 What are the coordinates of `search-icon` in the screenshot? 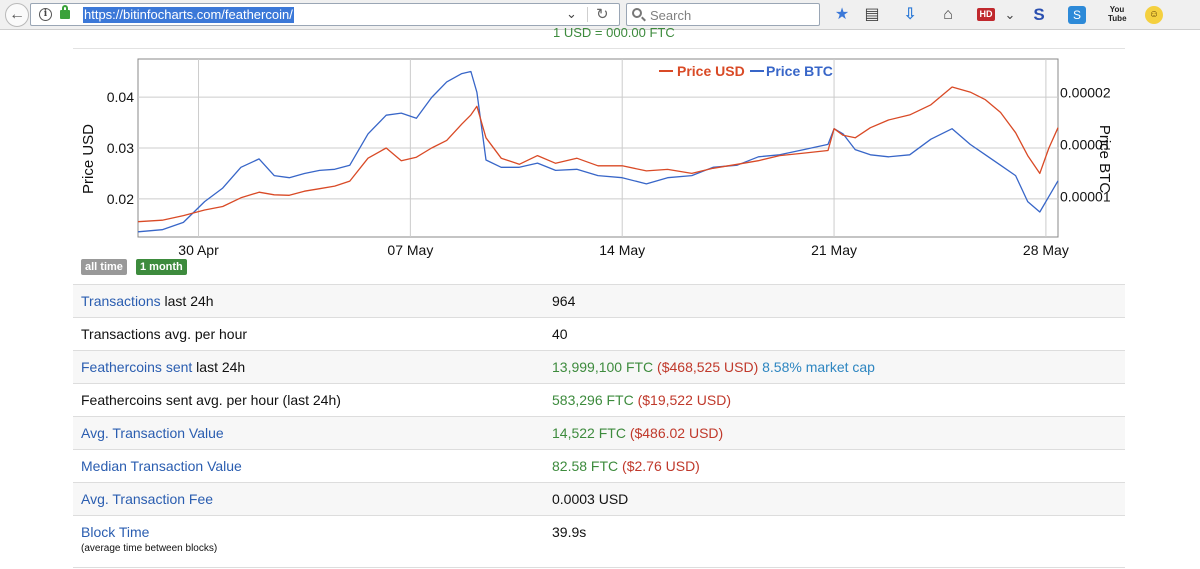 It's located at (637, 13).